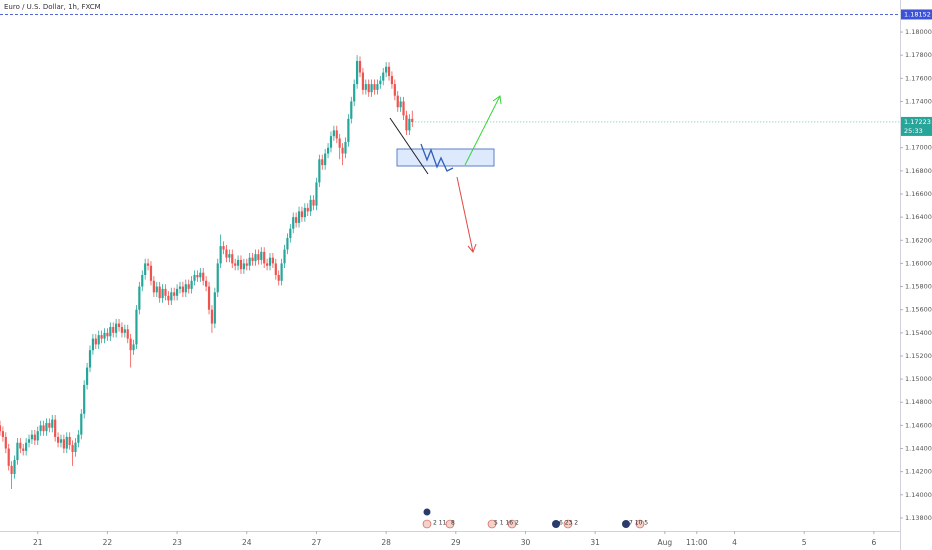  I want to click on up-arrow, so click(482, 130).